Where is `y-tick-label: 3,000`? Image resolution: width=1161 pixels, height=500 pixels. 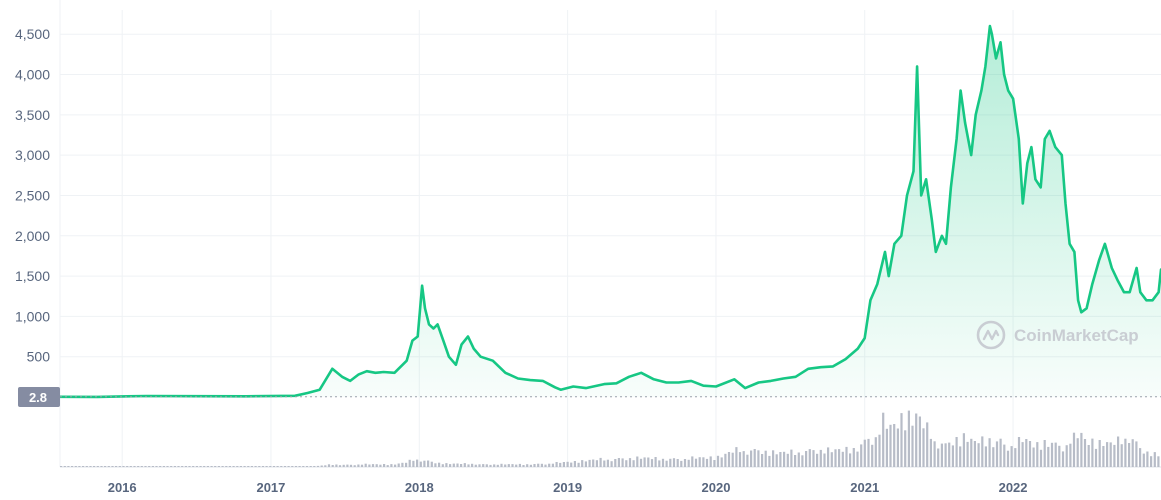
y-tick-label: 3,000 is located at coordinates (32, 155).